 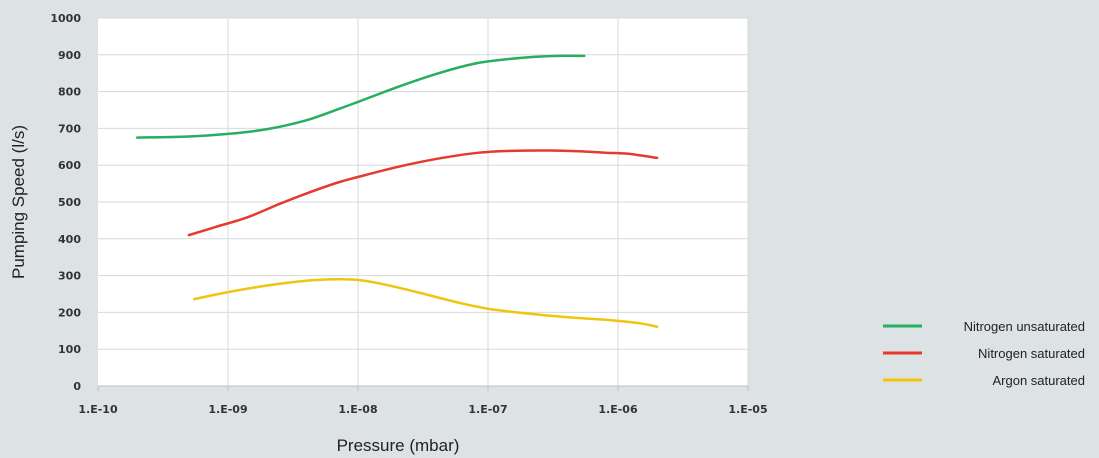 I want to click on y-tick-labels: 0 100 200 300 400 500 600 700 800 900 1000, so click(x=65, y=202).